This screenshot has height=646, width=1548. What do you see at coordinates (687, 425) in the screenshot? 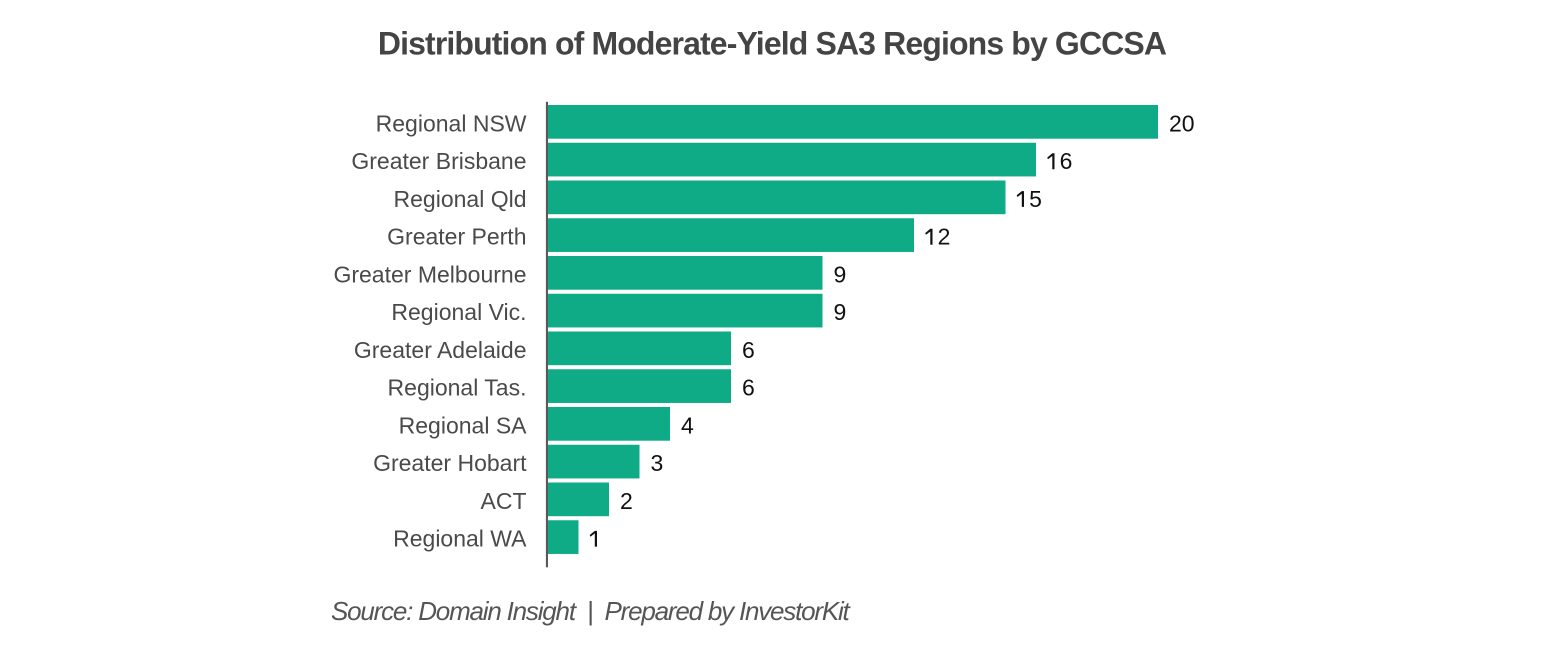
I see `svg-text: 4` at bounding box center [687, 425].